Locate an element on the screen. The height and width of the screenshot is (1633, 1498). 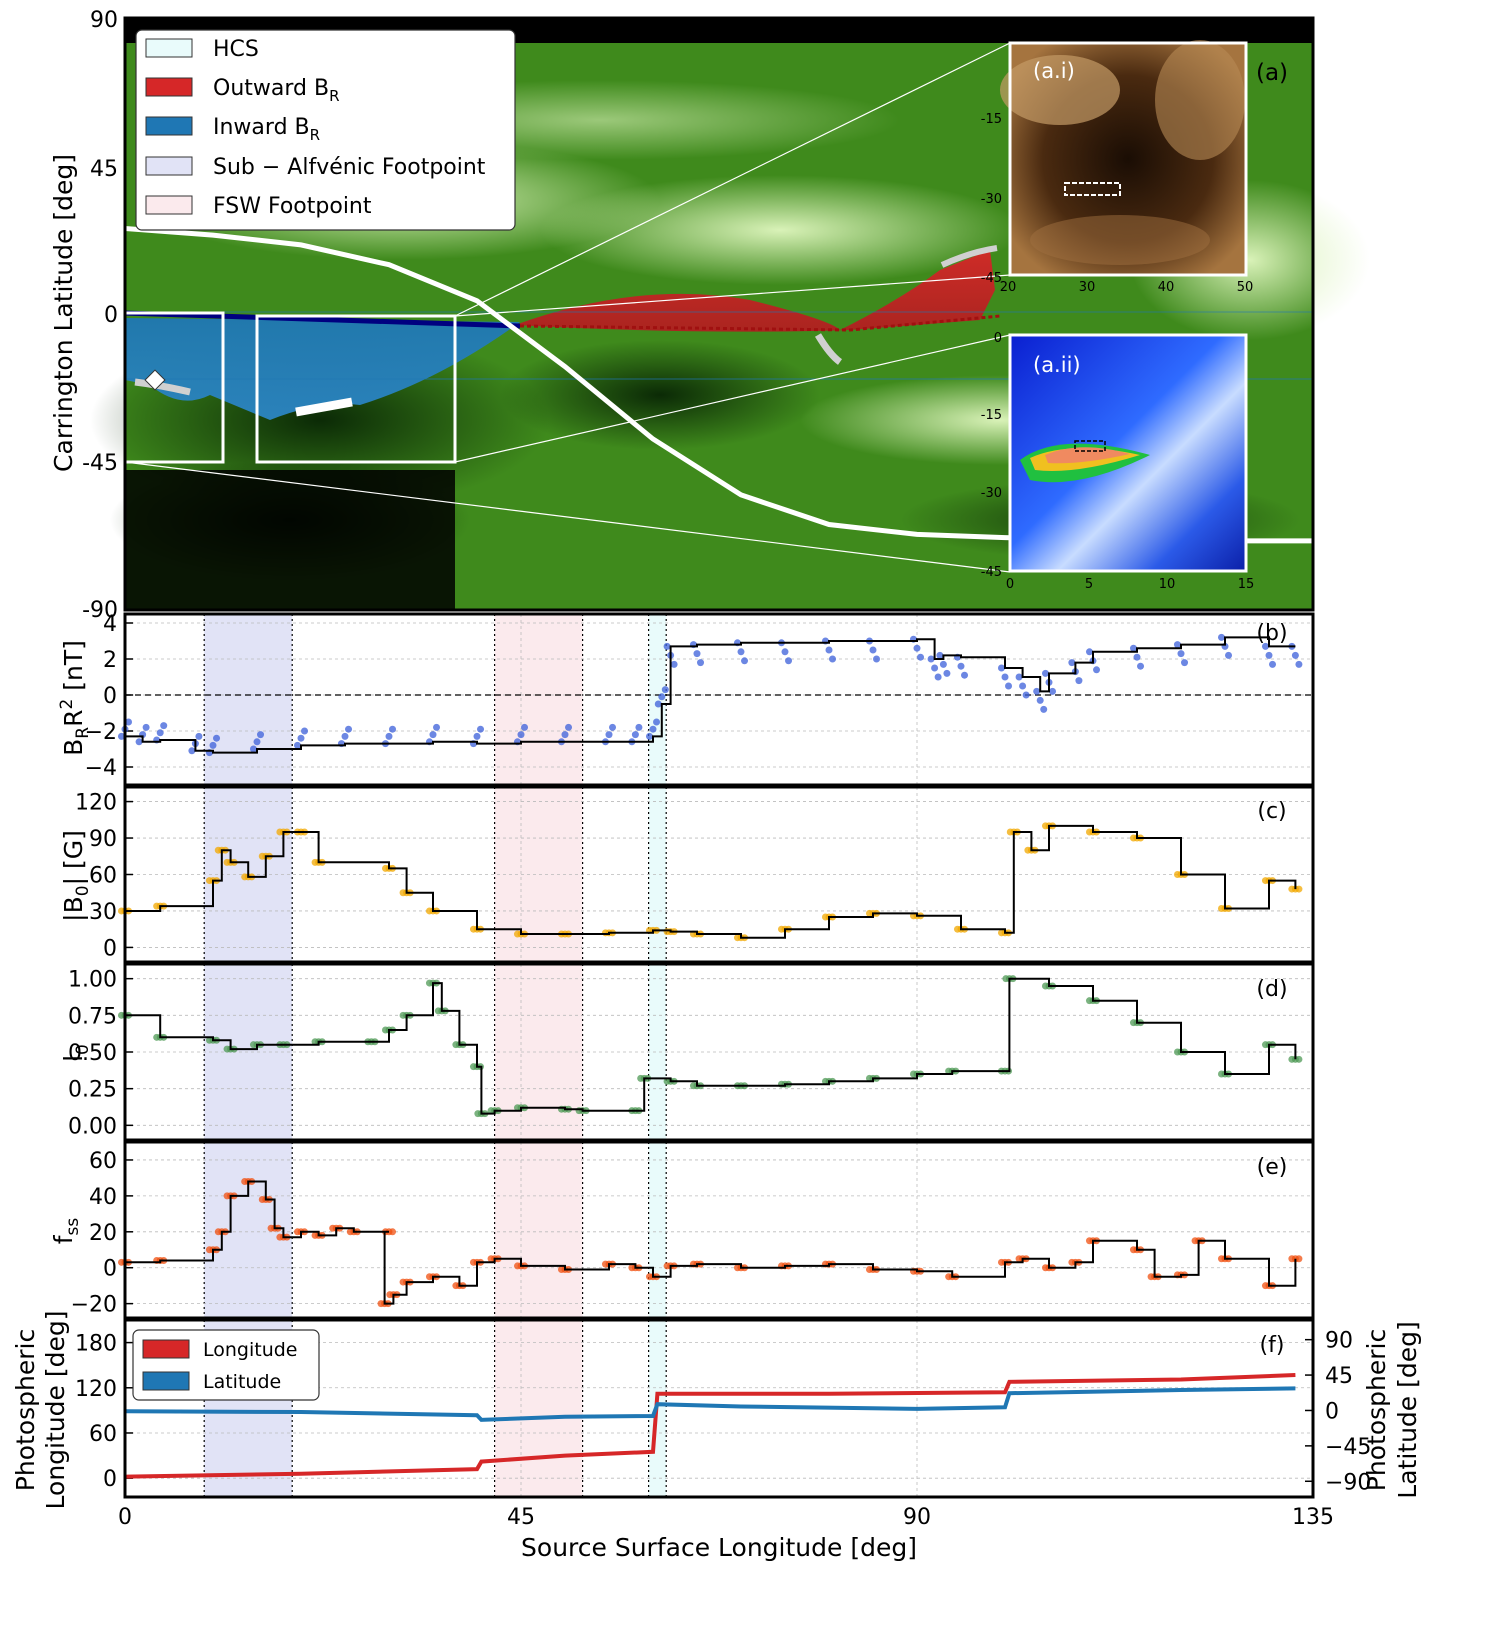
ytick-right: −90 is located at coordinates (1348, 1482).